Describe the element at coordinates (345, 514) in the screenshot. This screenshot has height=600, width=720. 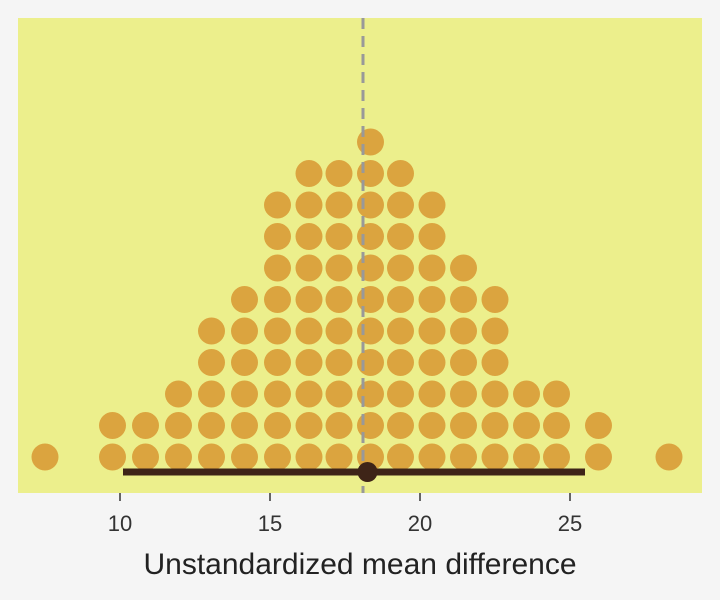
I see `x-axis-ticks: 10 15 20 25` at that location.